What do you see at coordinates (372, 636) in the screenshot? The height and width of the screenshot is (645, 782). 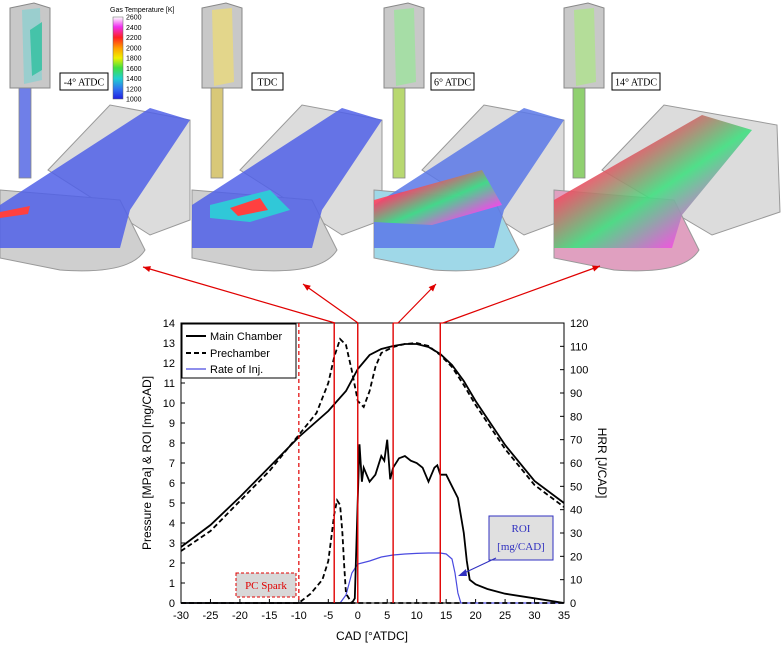 I see `x-axis-label: CAD [°ATDC]` at bounding box center [372, 636].